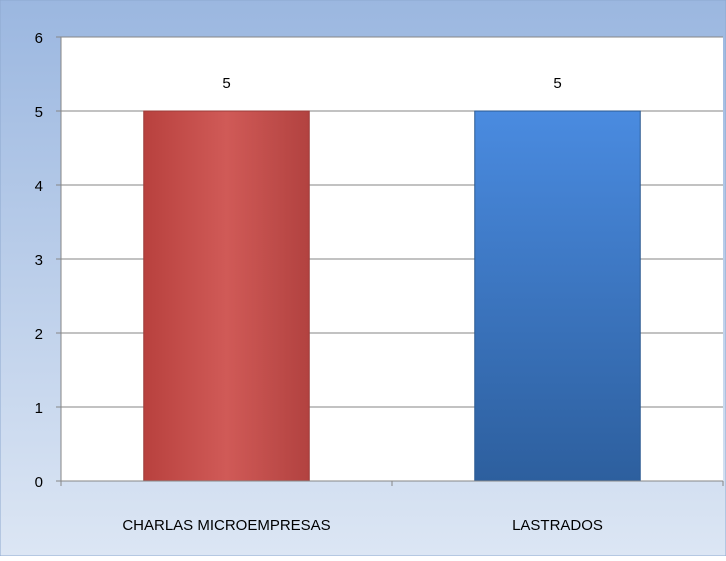  Describe the element at coordinates (557, 525) in the screenshot. I see `x-category-label: LASTRADOS` at that location.